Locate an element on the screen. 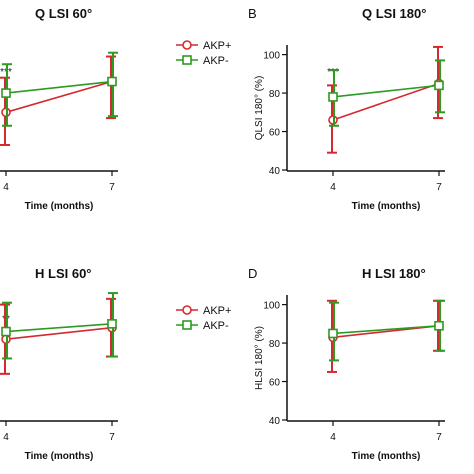 The height and width of the screenshot is (474, 474). chart-title: H LSI 60° is located at coordinates (63, 273).